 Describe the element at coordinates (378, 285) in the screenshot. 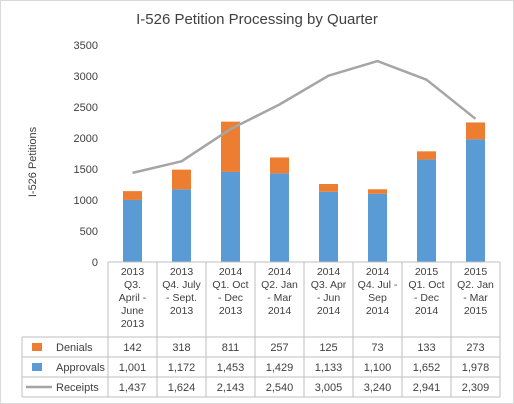

I see `category-label: Q4. Jul -` at that location.